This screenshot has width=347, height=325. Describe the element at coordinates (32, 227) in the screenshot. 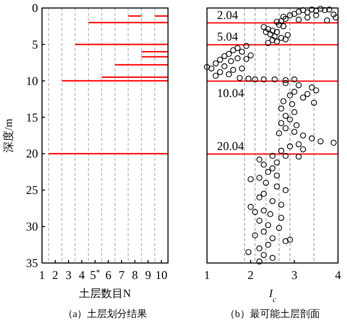

I see `y-tick-label: 30` at that location.